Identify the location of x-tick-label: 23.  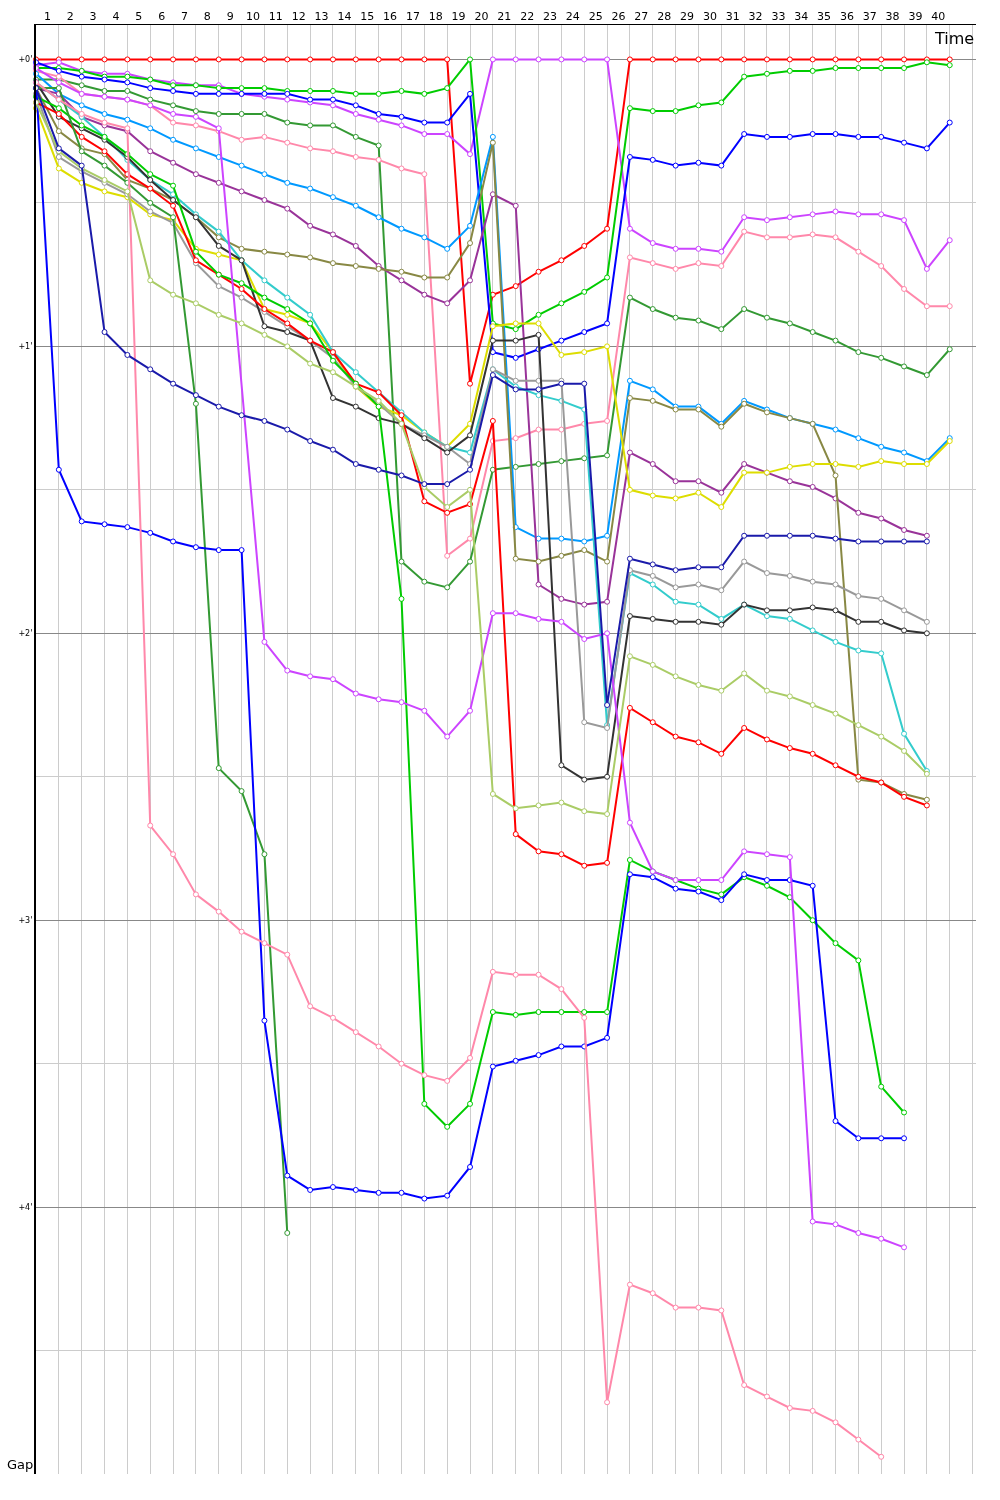
(549, 16).